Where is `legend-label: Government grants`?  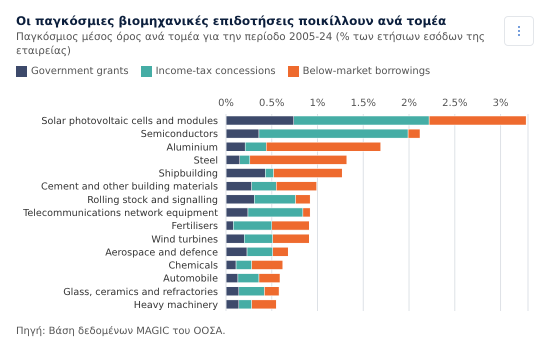 legend-label: Government grants is located at coordinates (80, 71).